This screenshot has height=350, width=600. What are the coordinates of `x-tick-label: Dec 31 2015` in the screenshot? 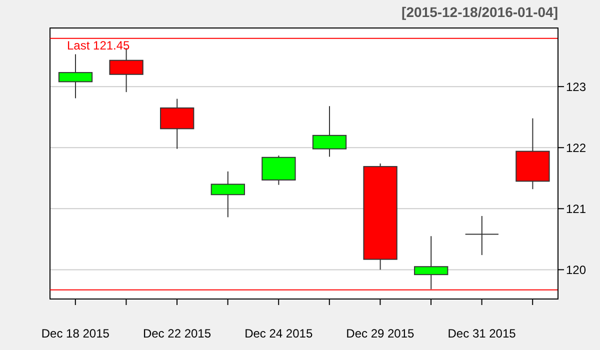 It's located at (482, 333).